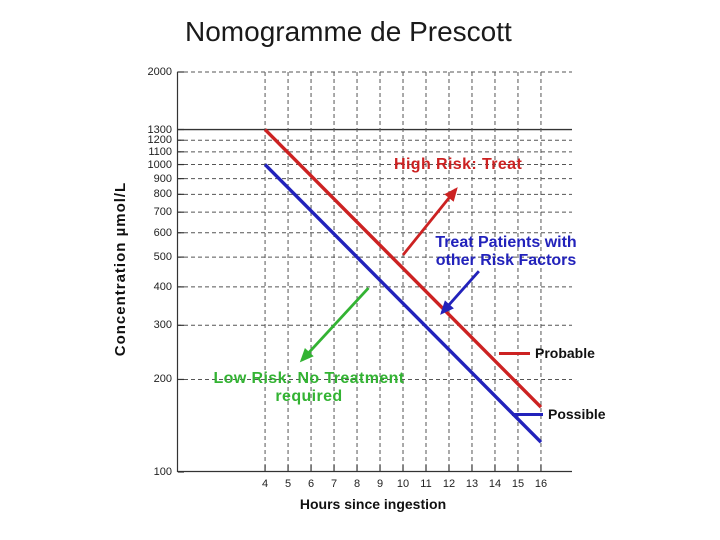 Image resolution: width=720 pixels, height=540 pixels. I want to click on annotation-low-risk-line2: required, so click(309, 396).